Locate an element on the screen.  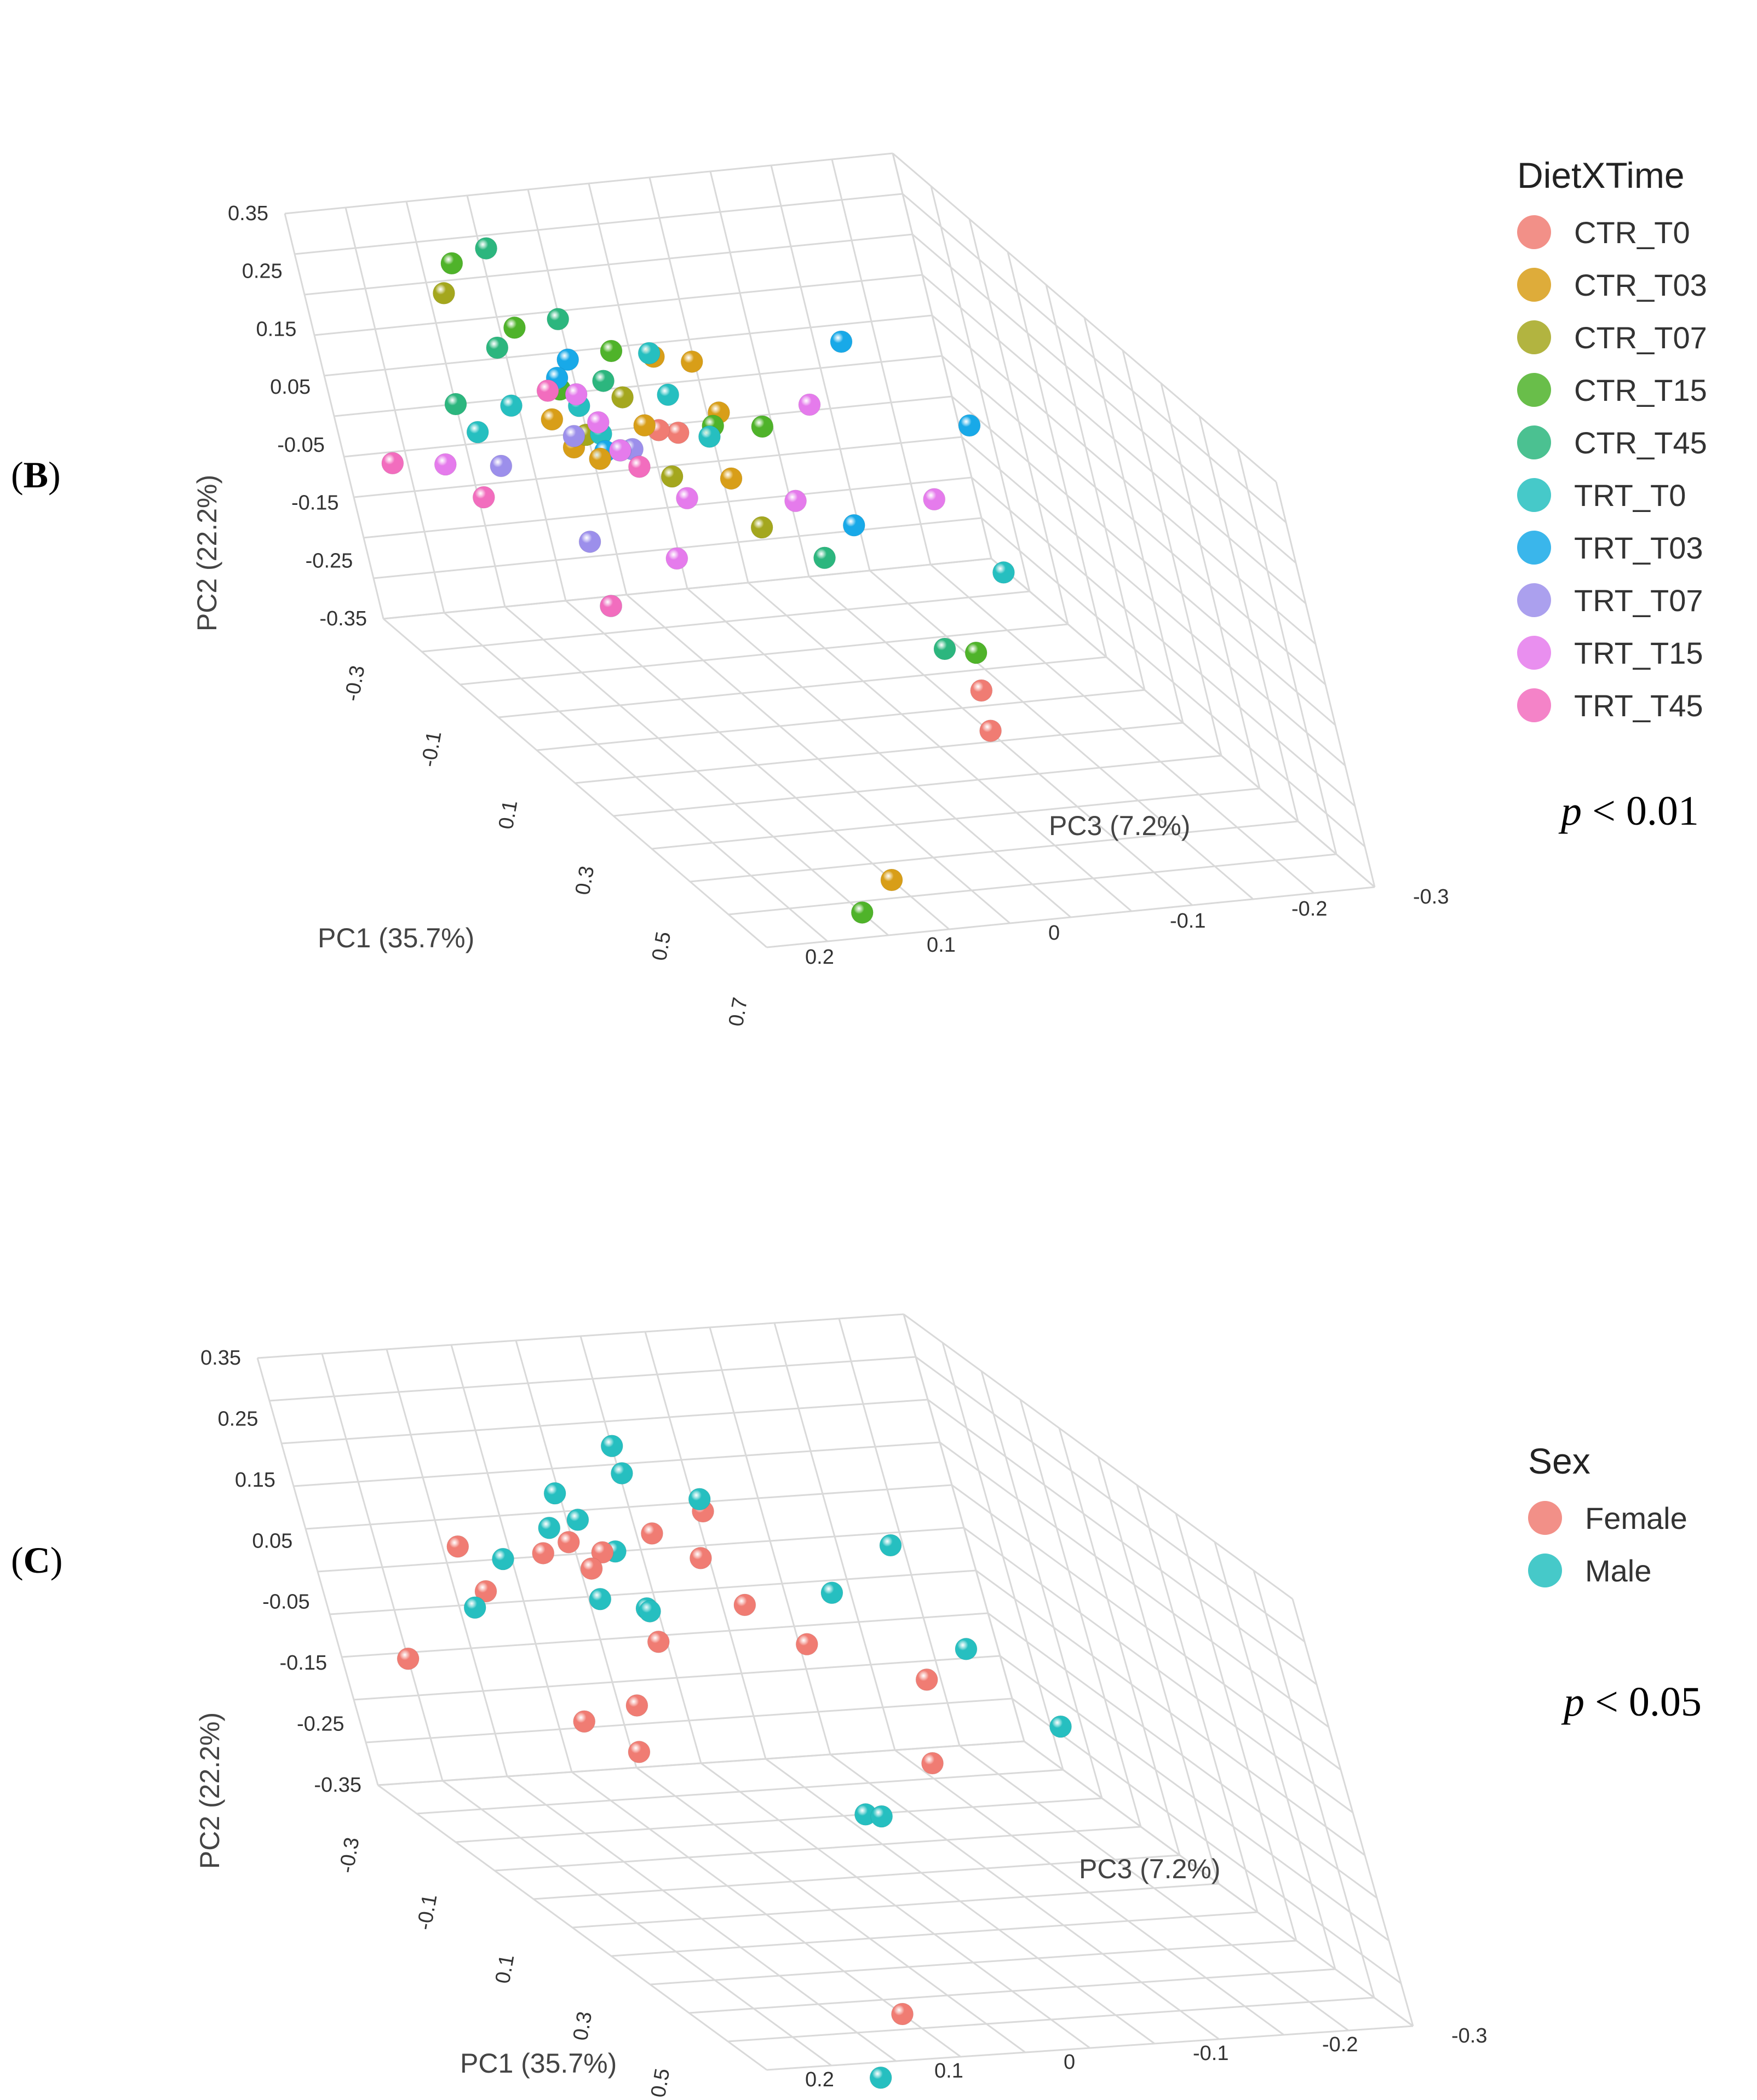
data-points is located at coordinates (698, 580).